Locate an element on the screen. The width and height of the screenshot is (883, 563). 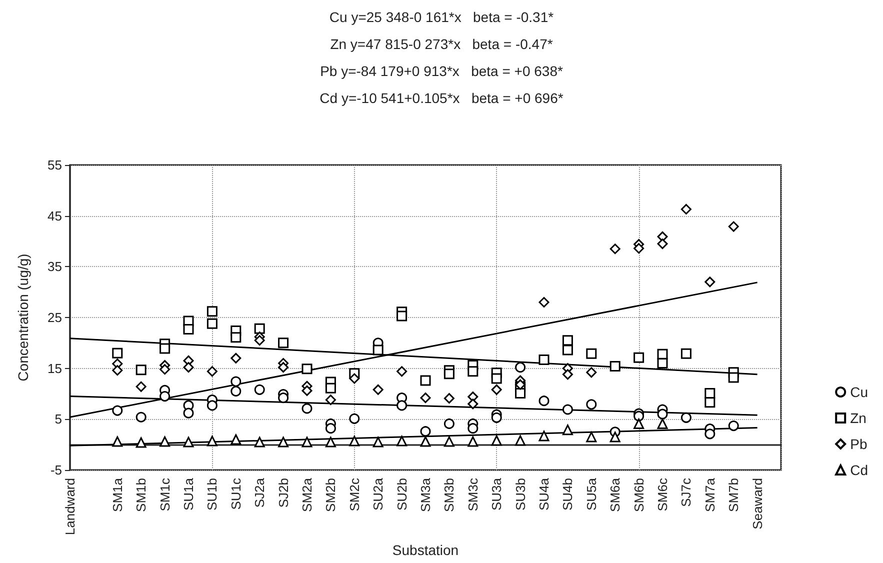
x-tick-label: SM6c is located at coordinates (662, 495).